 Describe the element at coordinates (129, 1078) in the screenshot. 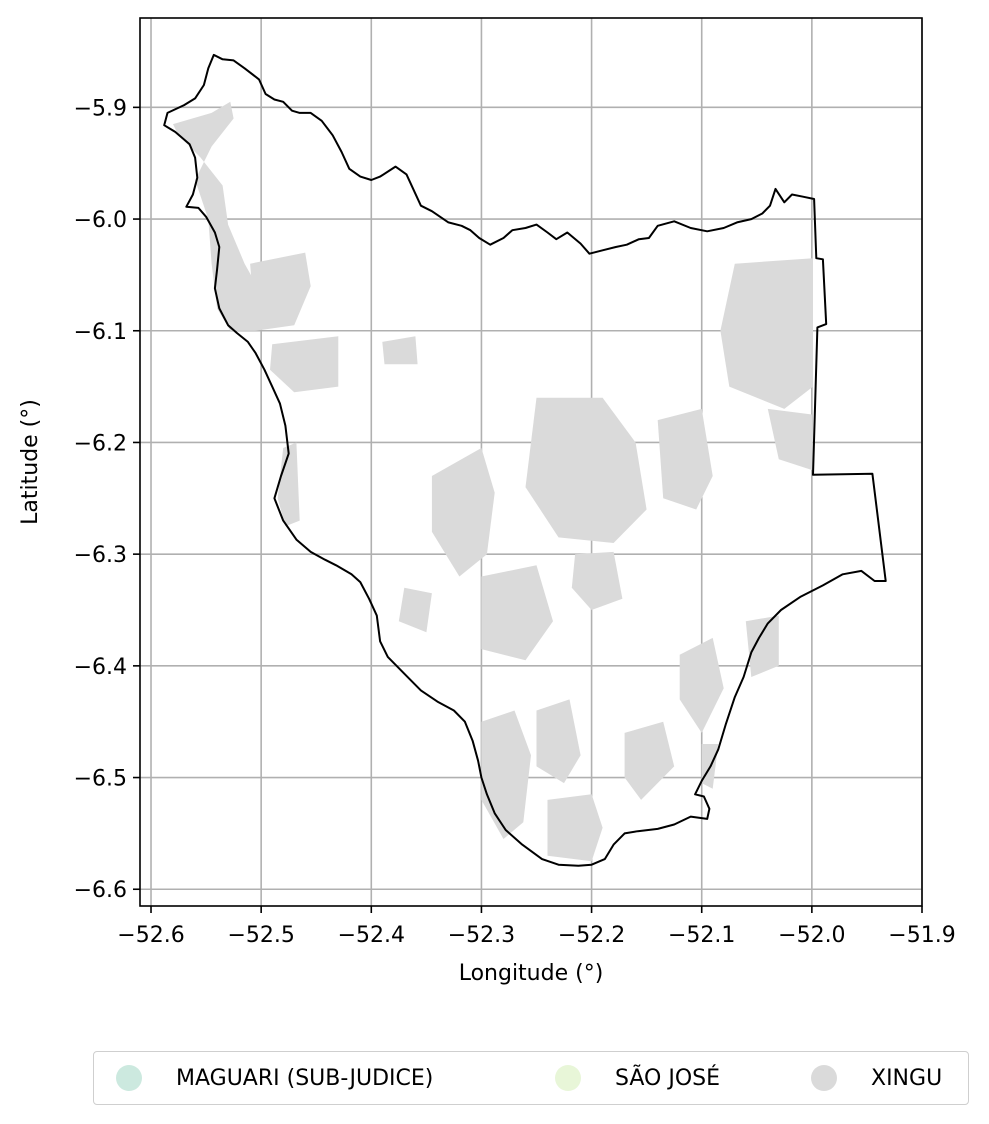

I see `legend-marker-maguari` at that location.